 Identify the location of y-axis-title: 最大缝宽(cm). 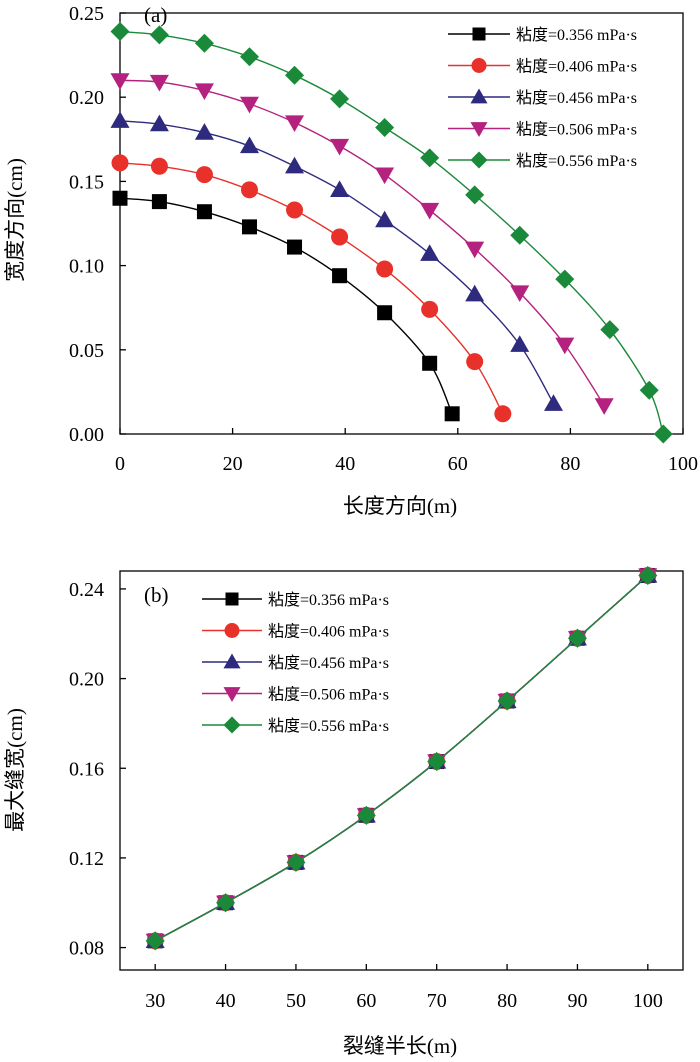
(15, 770).